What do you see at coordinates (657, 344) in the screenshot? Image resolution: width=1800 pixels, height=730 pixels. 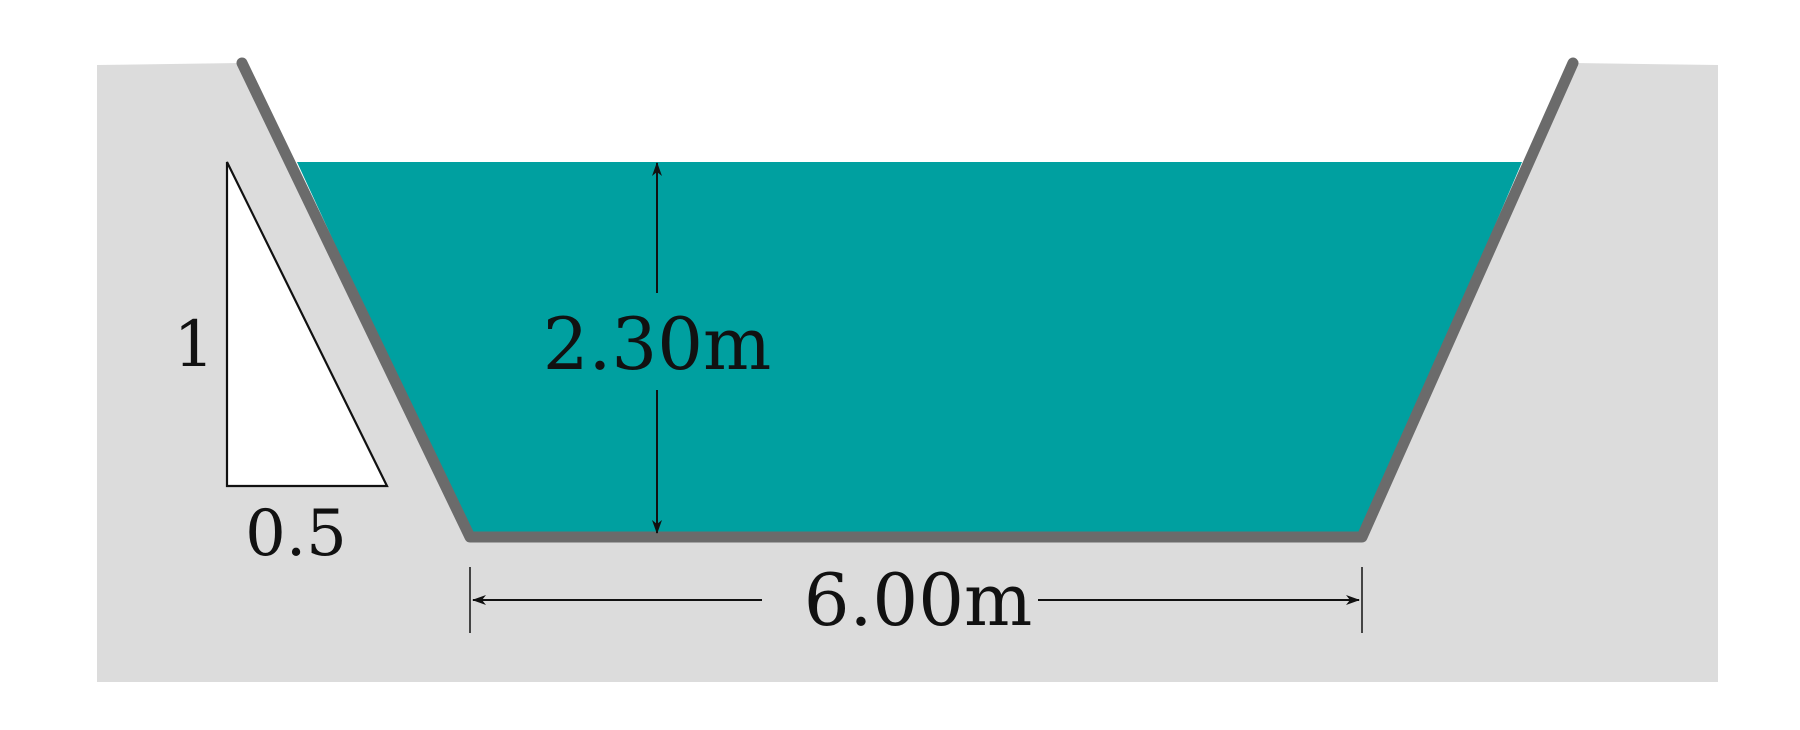 I see `depth-label: 2.30m` at bounding box center [657, 344].